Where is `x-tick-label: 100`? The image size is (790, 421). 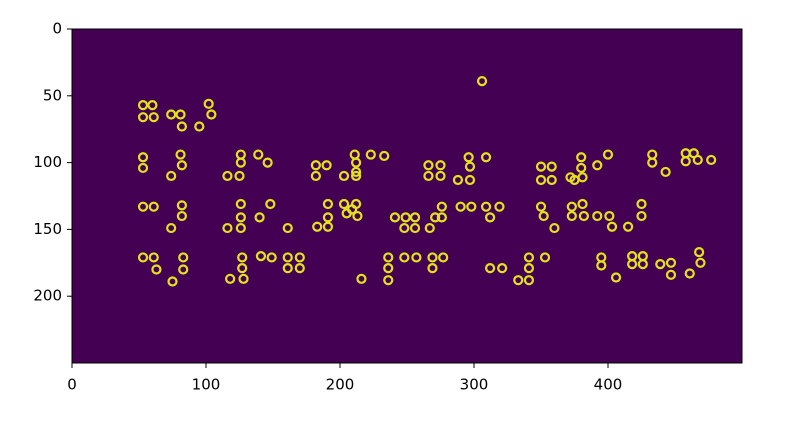 x-tick-label: 100 is located at coordinates (206, 385).